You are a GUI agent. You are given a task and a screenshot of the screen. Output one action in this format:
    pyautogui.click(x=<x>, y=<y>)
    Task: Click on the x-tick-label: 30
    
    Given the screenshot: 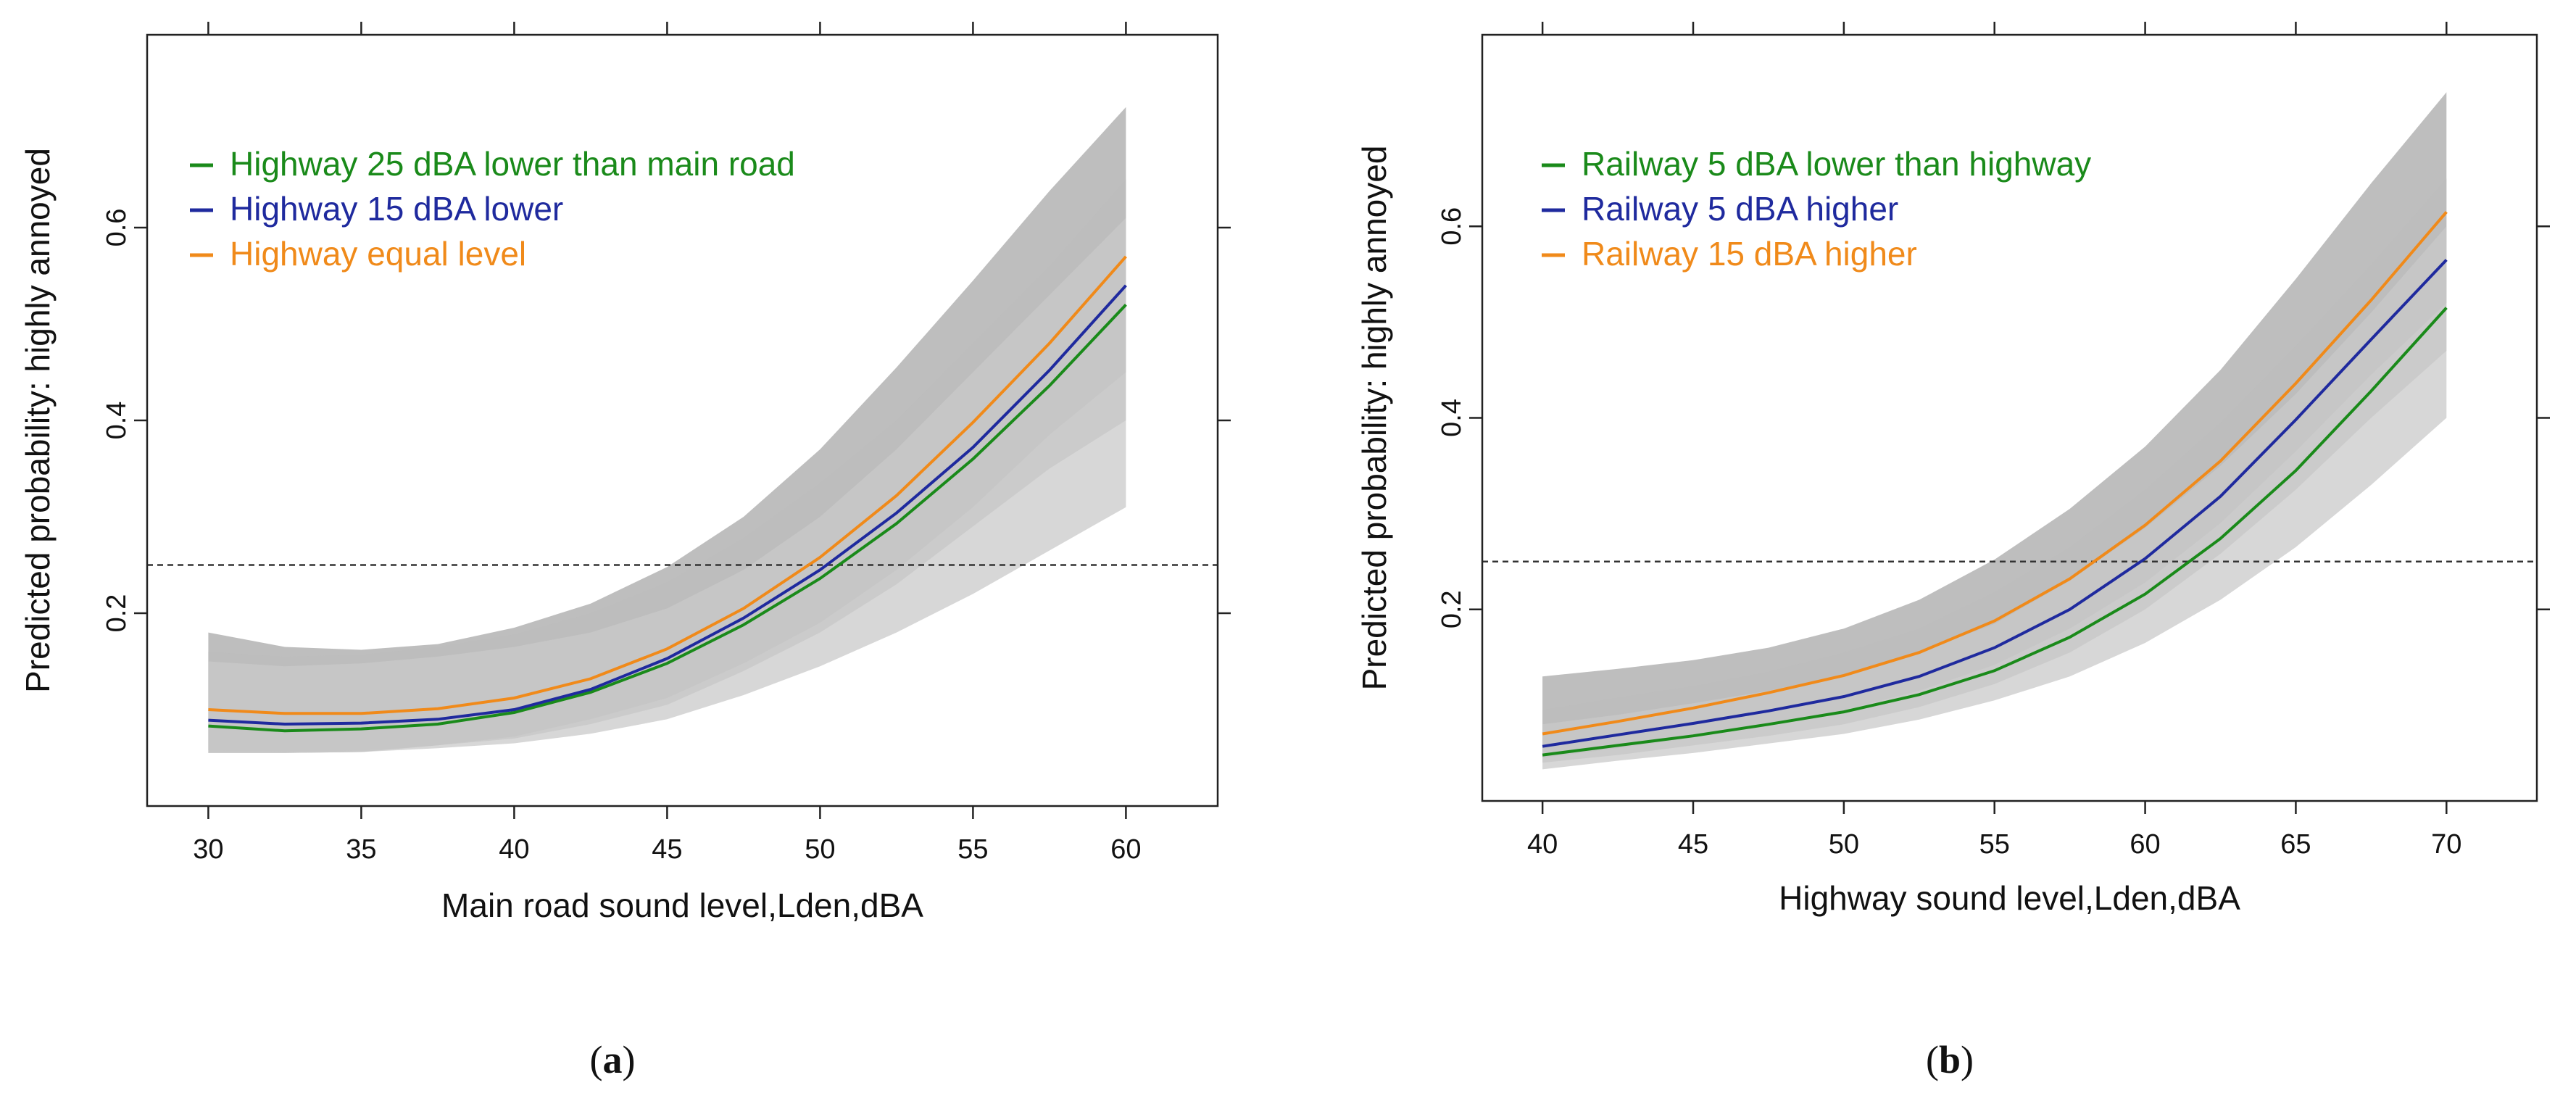 What is the action you would take?
    pyautogui.click(x=208, y=849)
    